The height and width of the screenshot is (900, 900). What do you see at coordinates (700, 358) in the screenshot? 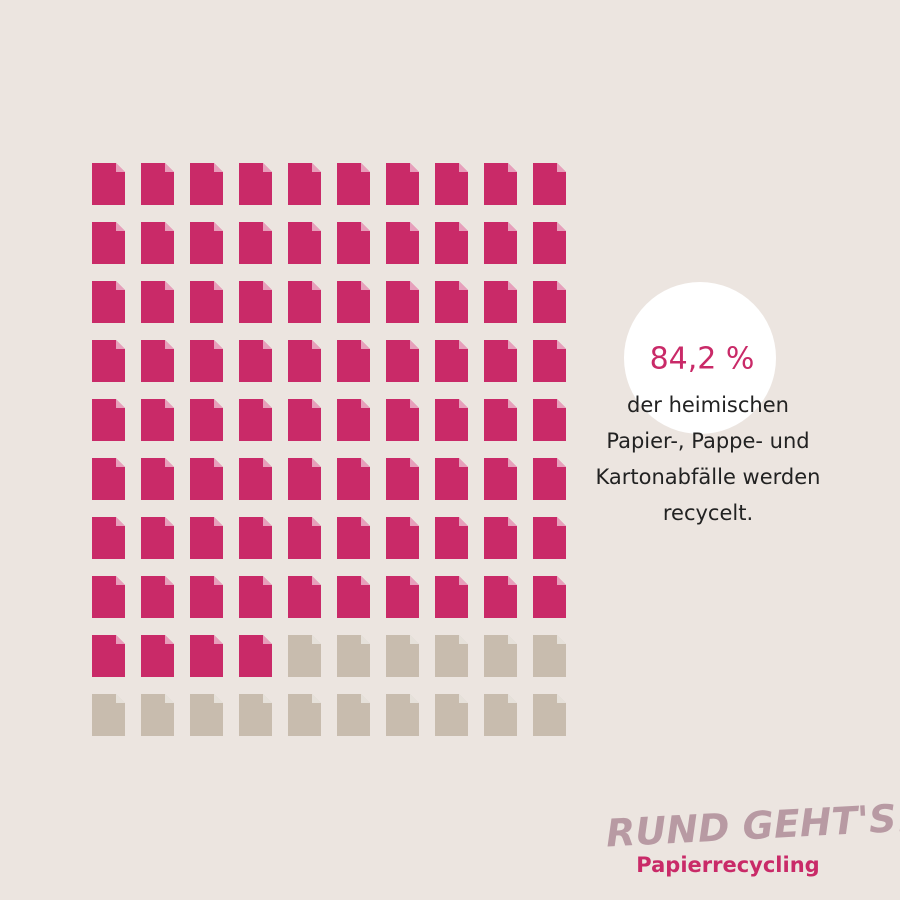
I see `highlight-circle` at bounding box center [700, 358].